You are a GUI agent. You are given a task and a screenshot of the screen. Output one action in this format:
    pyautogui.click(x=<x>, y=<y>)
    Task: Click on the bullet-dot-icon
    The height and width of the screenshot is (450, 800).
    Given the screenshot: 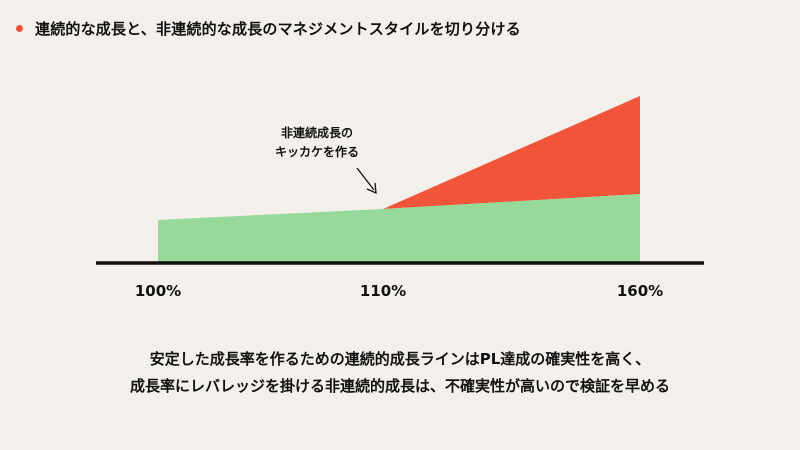 What is the action you would take?
    pyautogui.click(x=19, y=28)
    